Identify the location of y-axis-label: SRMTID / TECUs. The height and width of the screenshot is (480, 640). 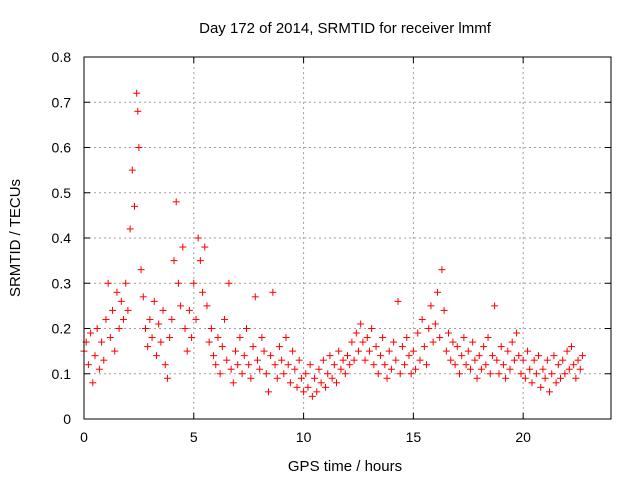
(15, 238).